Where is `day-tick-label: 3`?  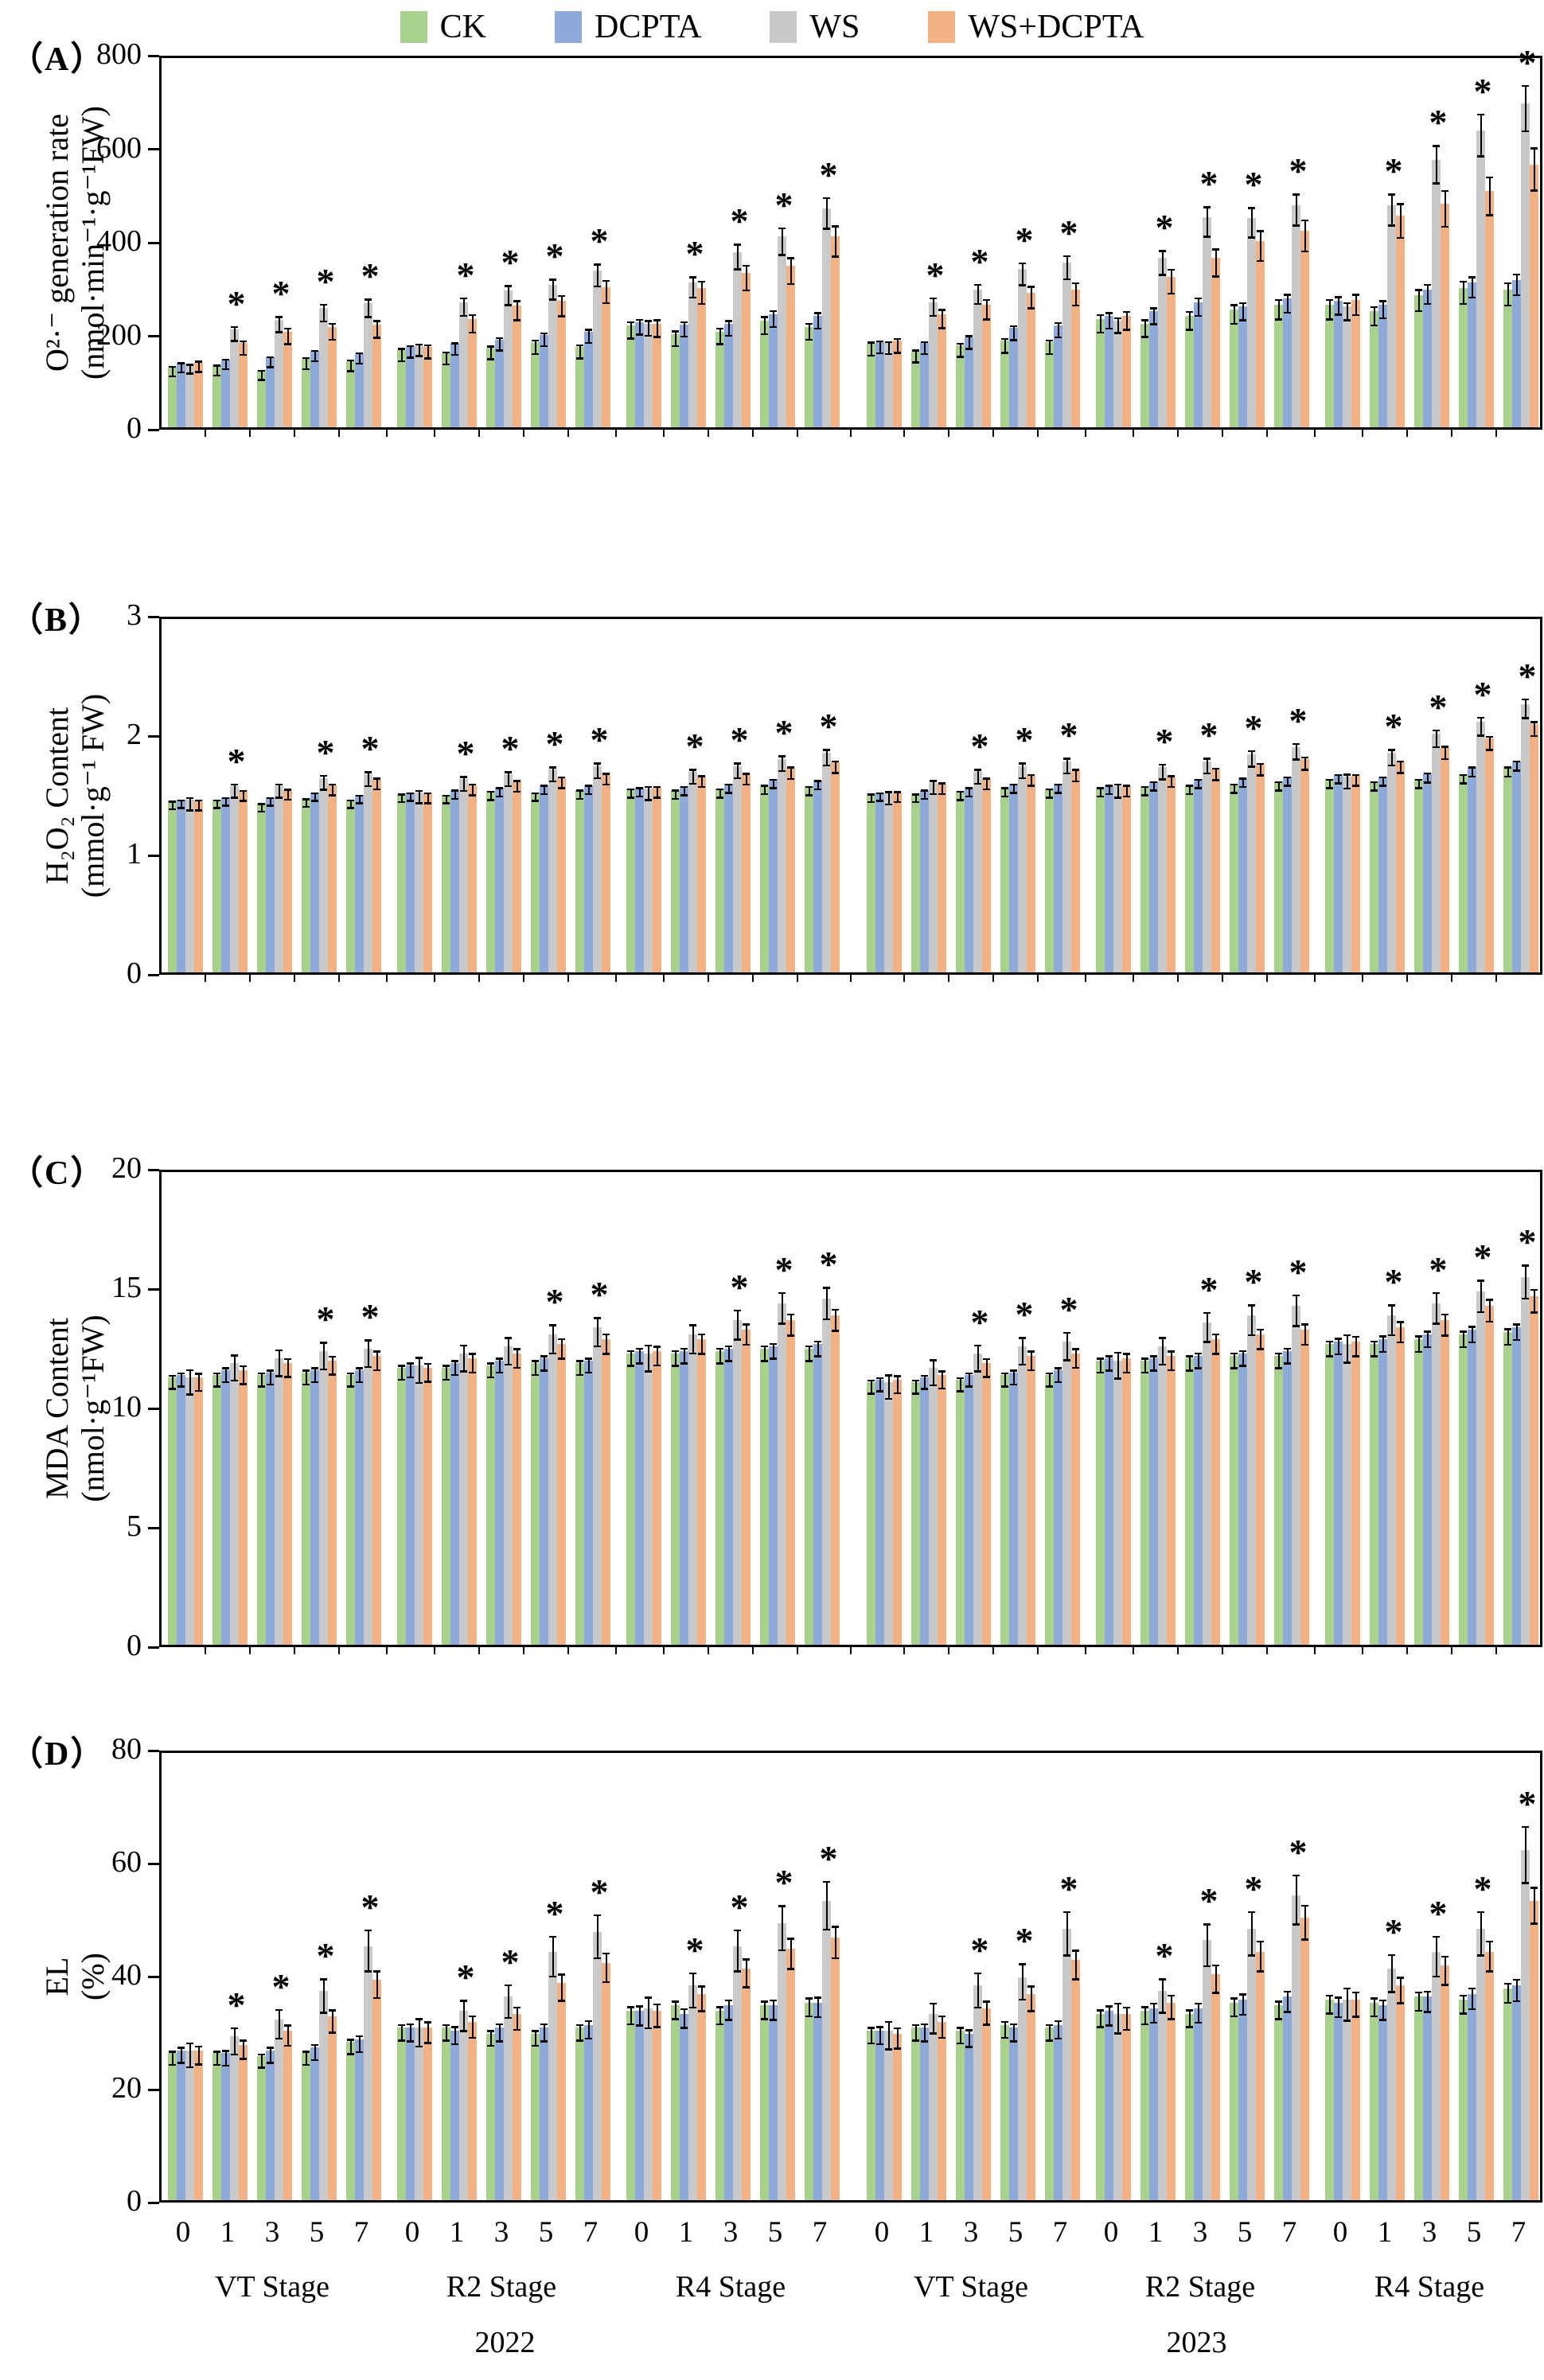
day-tick-label: 3 is located at coordinates (1200, 2232).